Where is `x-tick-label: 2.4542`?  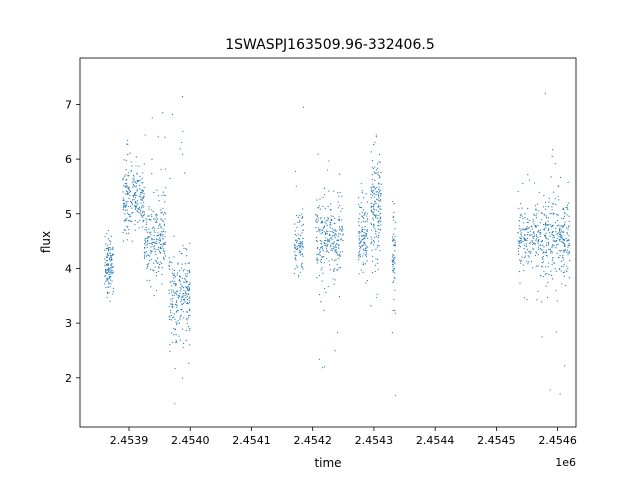
x-tick-label: 2.4542 is located at coordinates (312, 440).